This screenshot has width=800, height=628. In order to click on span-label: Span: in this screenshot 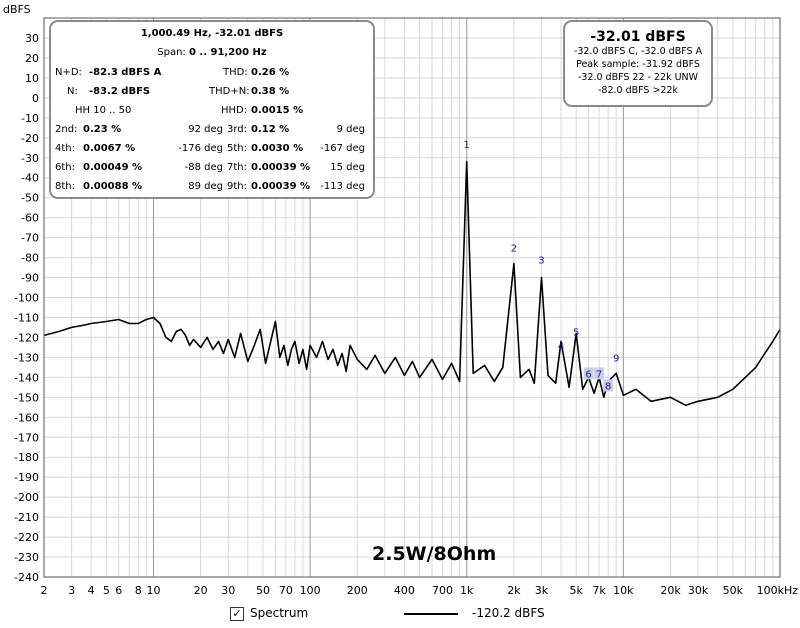, I will do `click(171, 52)`.